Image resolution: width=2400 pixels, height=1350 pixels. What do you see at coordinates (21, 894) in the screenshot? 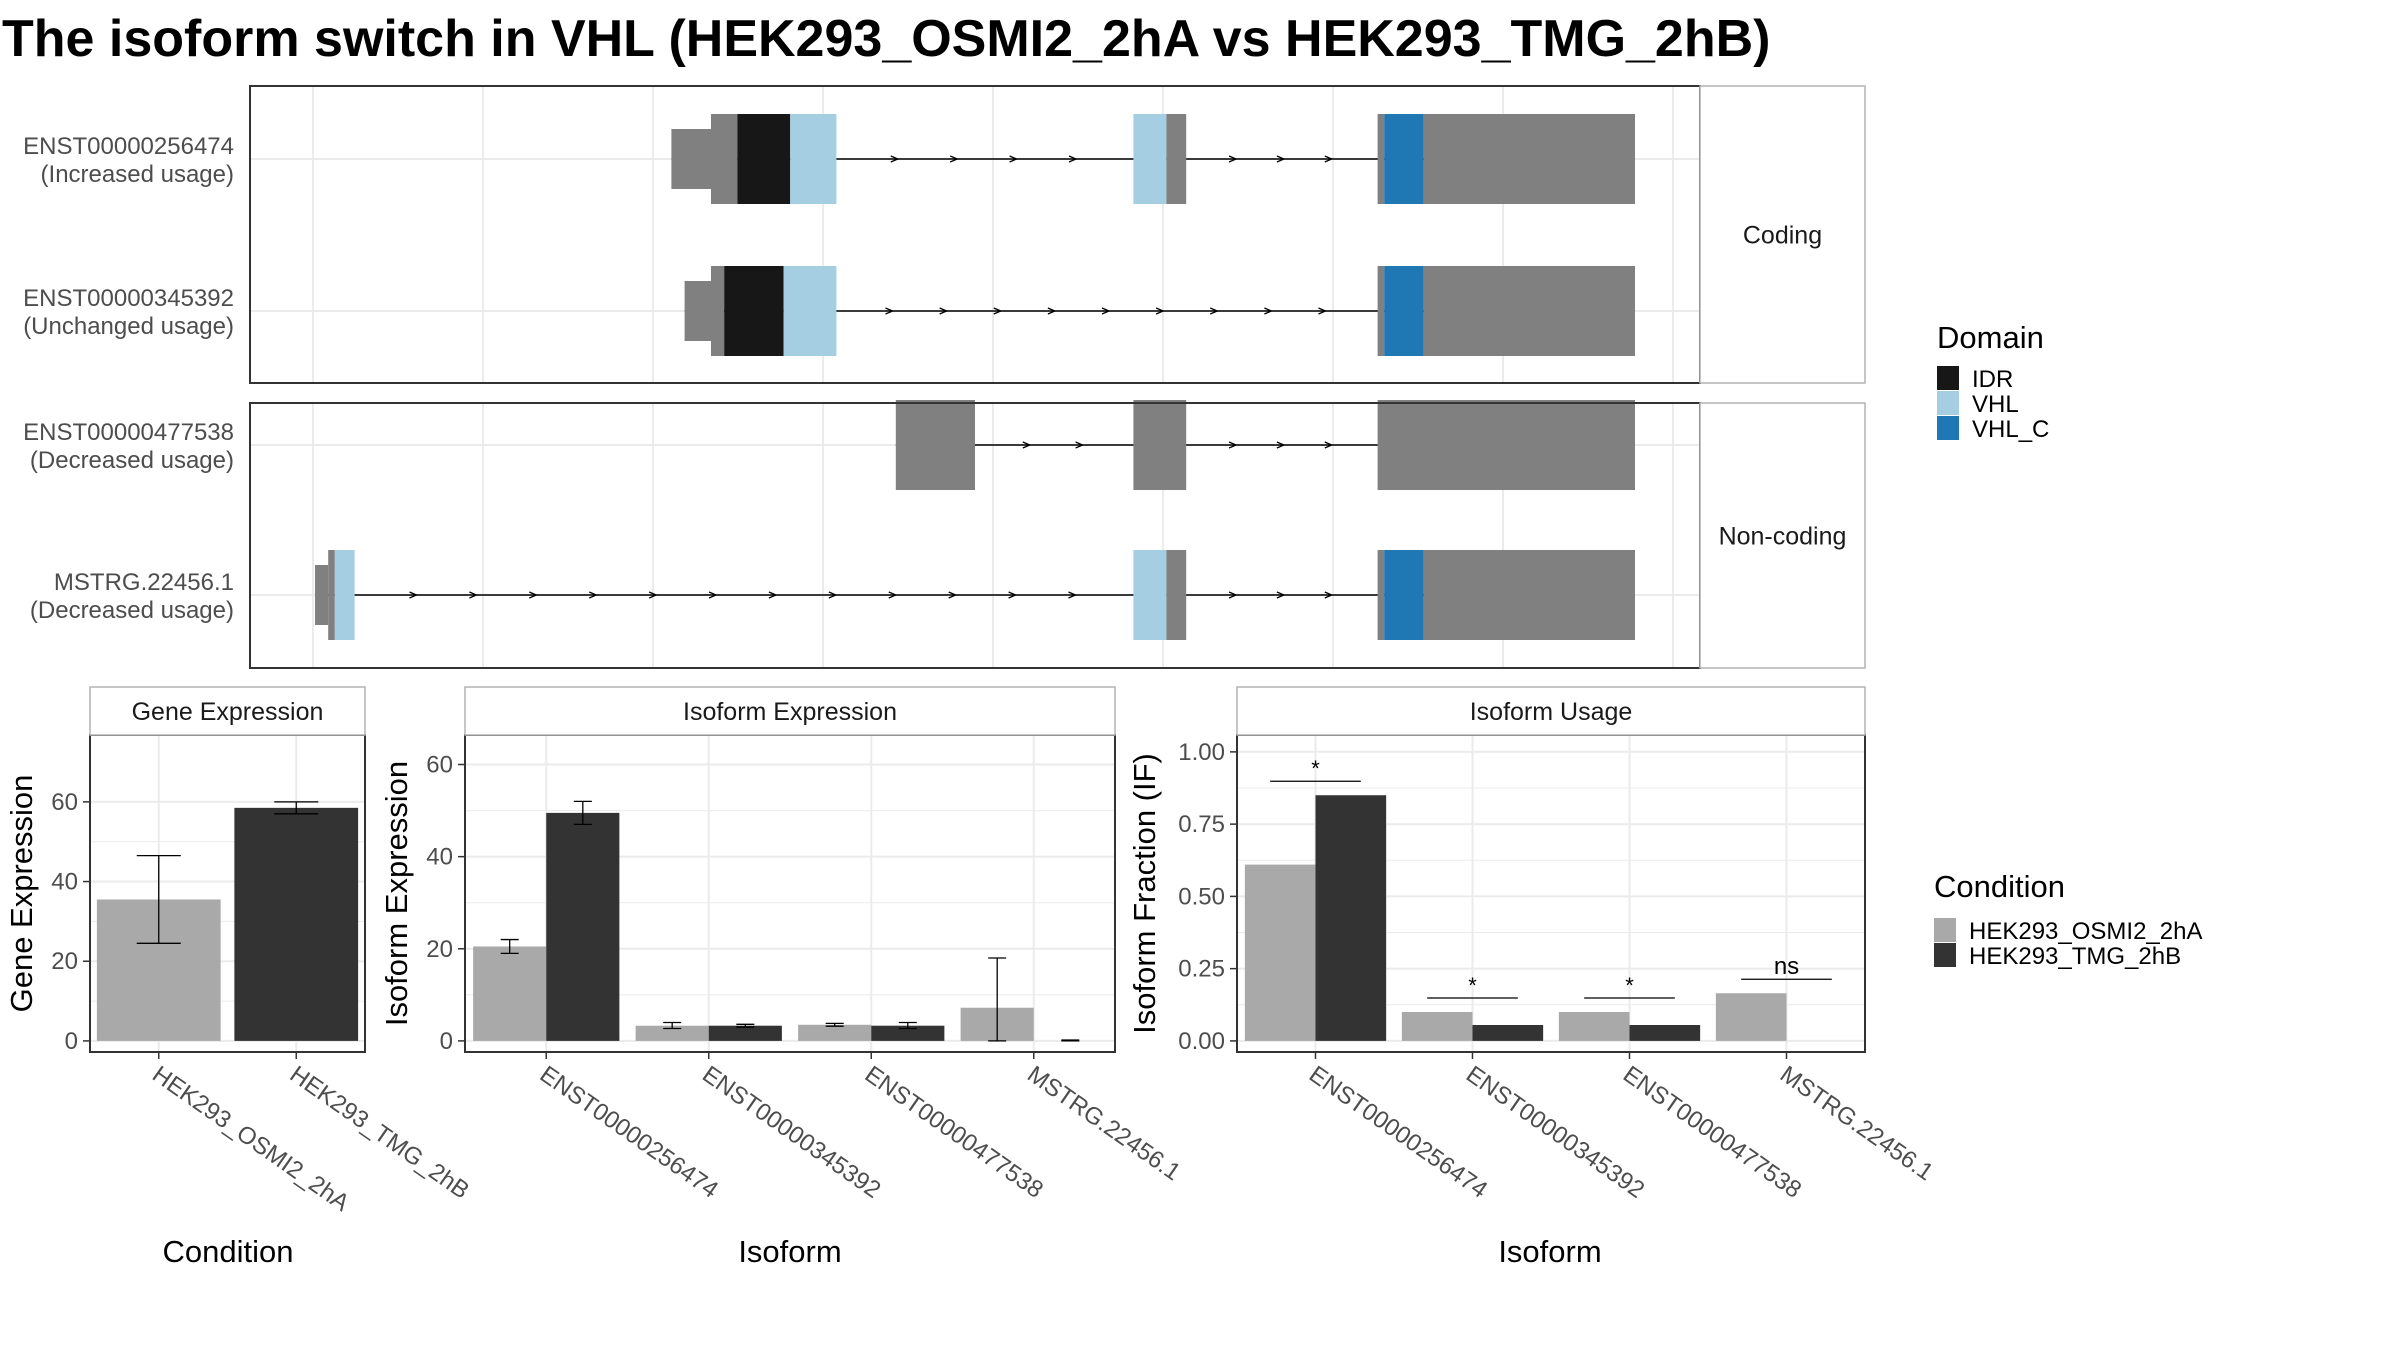
I see `y-axis-title: Gene Expression` at bounding box center [21, 894].